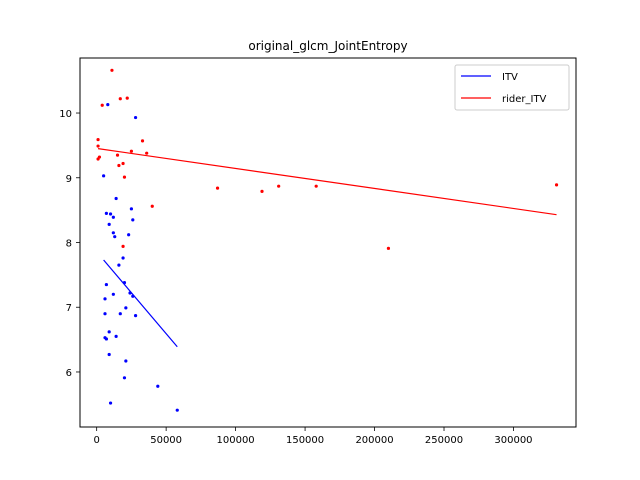  What do you see at coordinates (69, 179) in the screenshot?
I see `y-tick-label: 9` at bounding box center [69, 179].